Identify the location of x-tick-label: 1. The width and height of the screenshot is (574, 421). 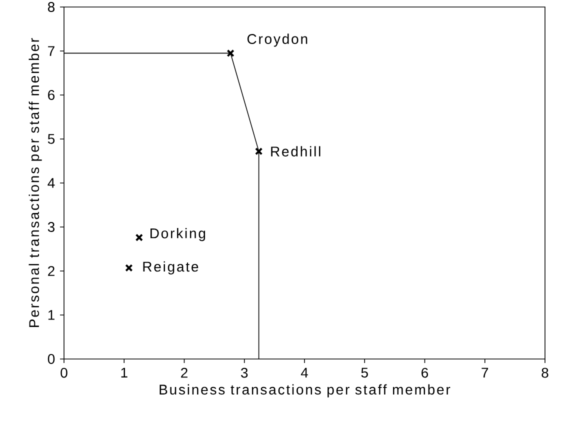
(124, 373).